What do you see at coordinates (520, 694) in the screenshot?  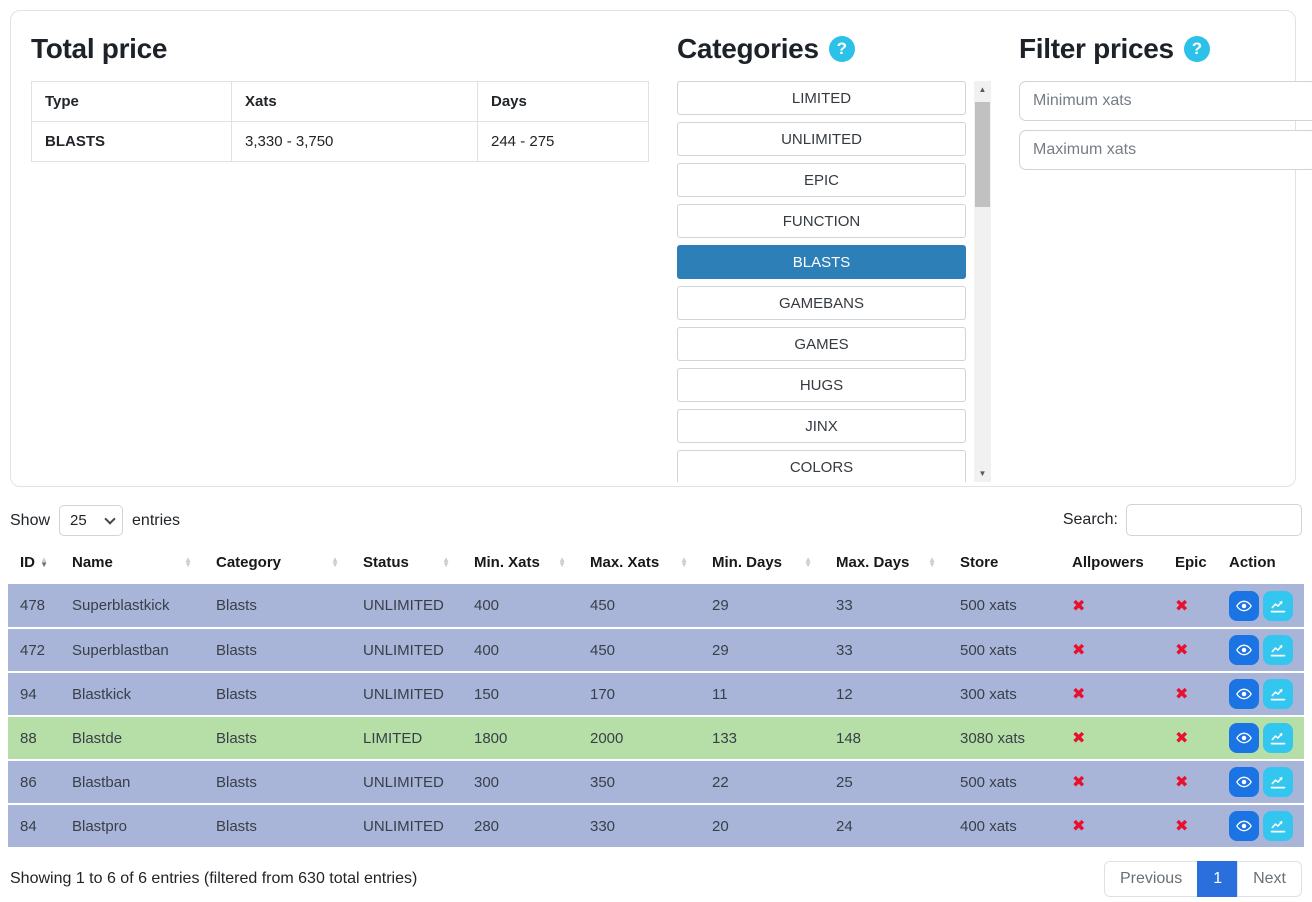 I see `cell-min_xats: 150` at bounding box center [520, 694].